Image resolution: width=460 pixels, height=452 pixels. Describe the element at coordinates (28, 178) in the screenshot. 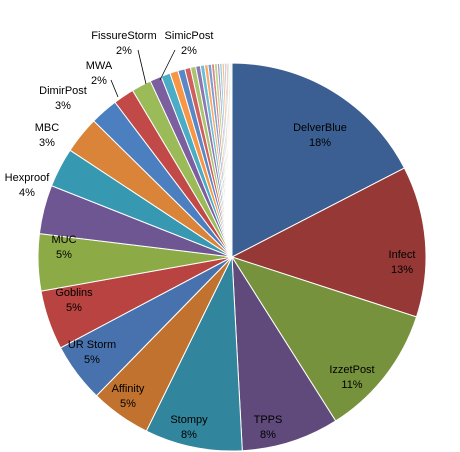

I see `slice-name-label: Hexproof` at that location.